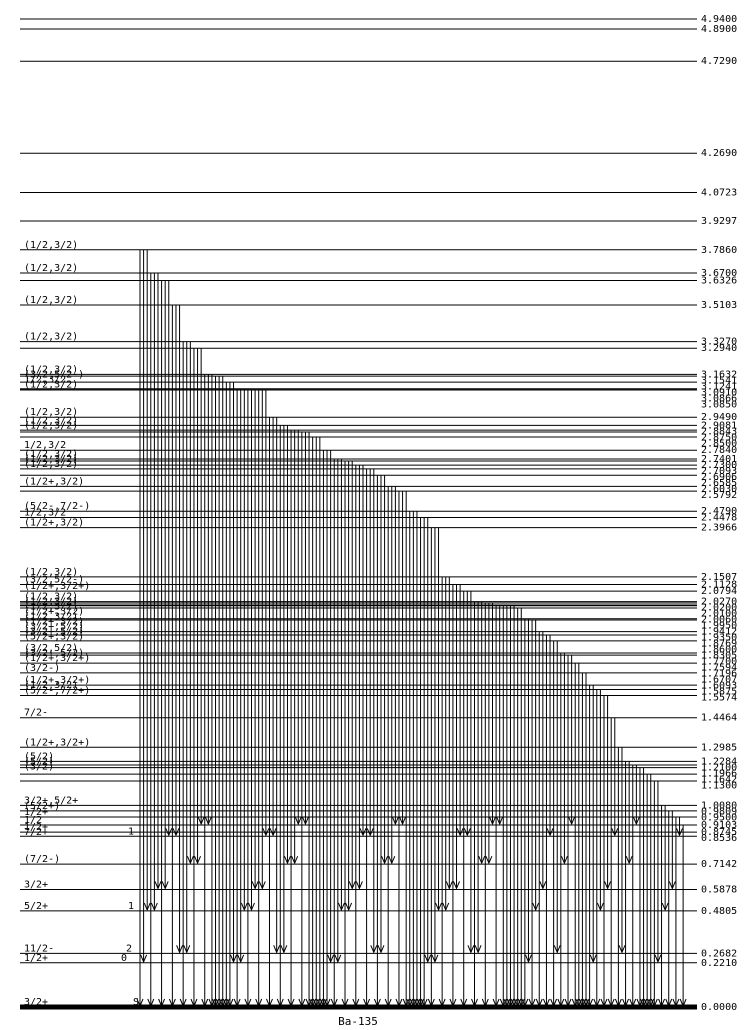 The width and height of the screenshot is (749, 1030). Describe the element at coordinates (719, 417) in the screenshot. I see `level-energy-label: 2.9490` at that location.